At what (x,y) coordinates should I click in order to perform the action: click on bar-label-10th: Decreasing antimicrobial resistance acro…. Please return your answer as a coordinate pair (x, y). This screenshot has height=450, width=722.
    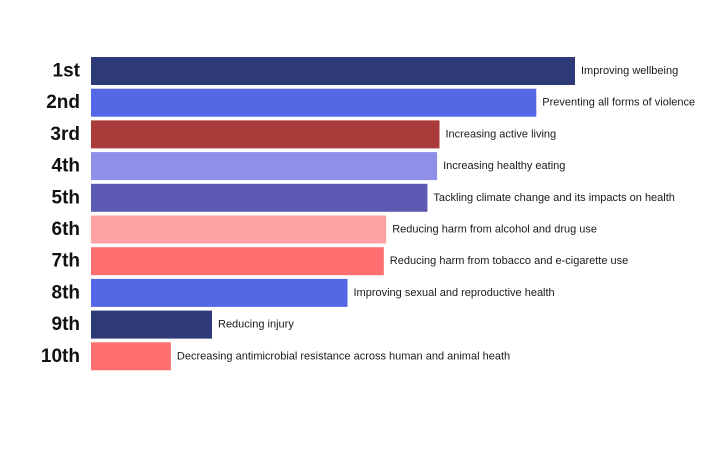
    Looking at the image, I should click on (343, 356).